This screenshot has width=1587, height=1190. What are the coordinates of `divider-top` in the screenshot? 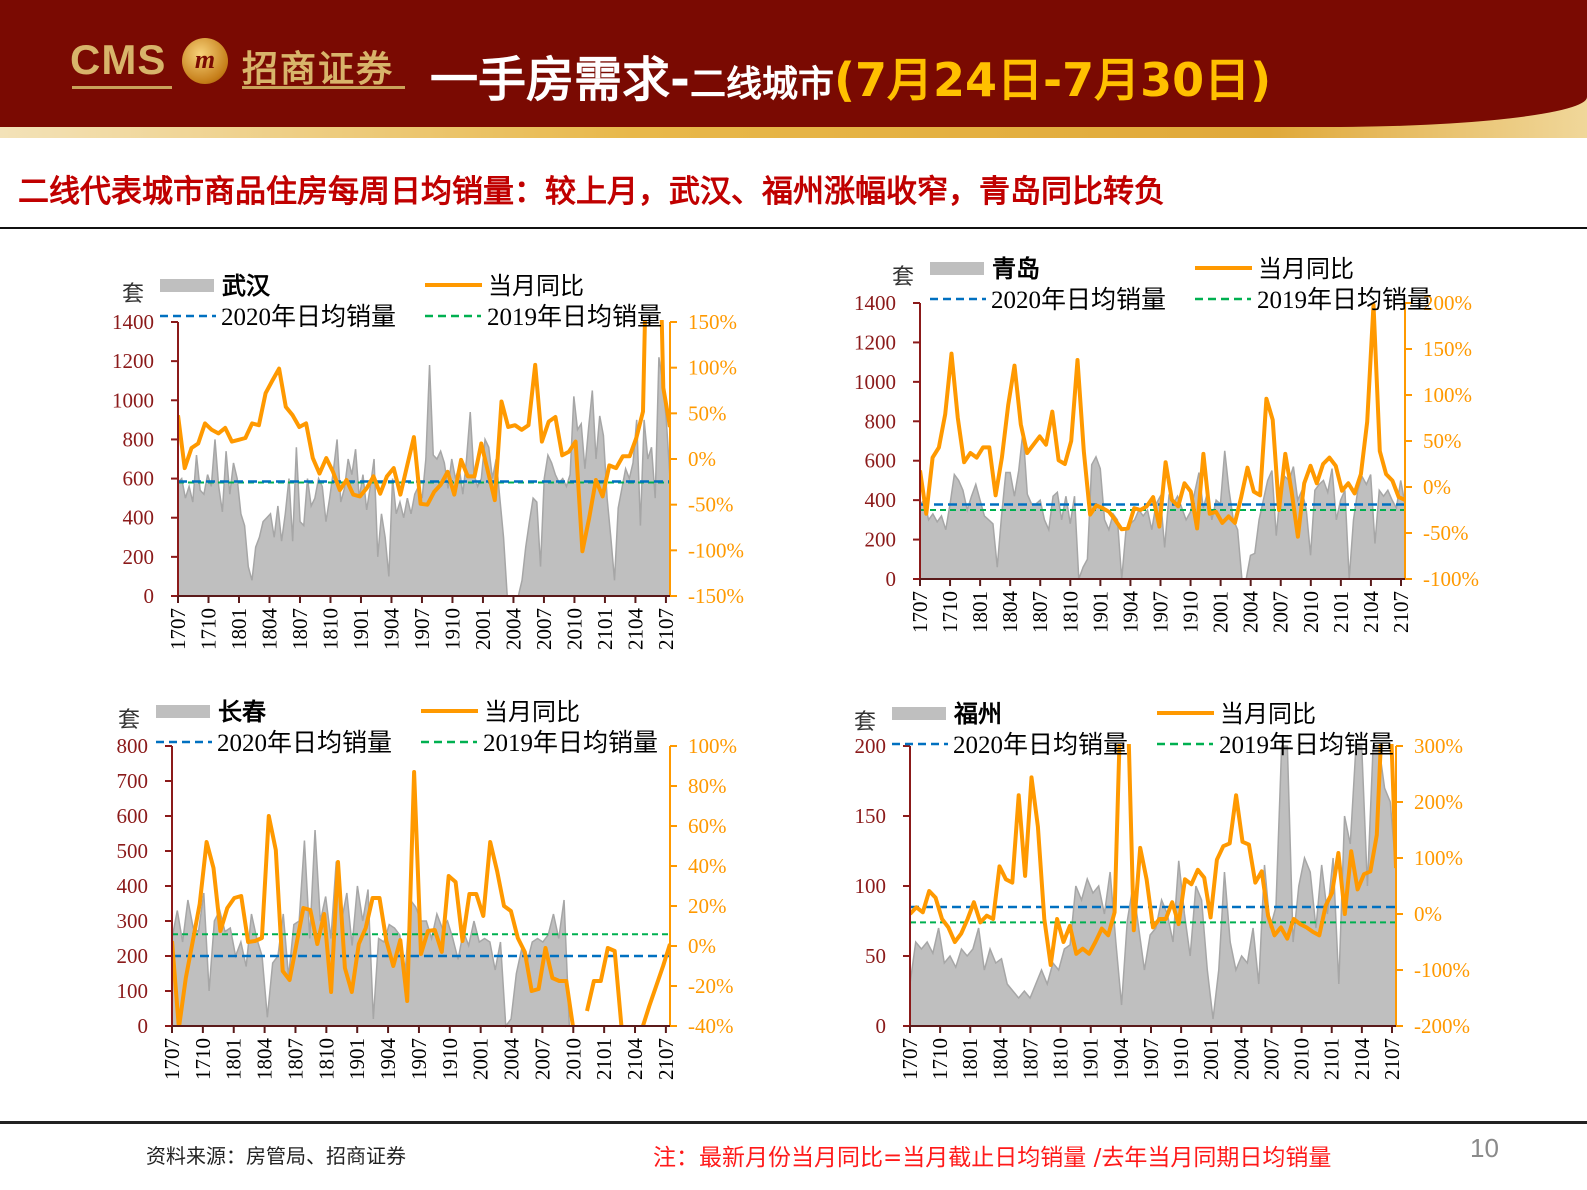 It's located at (793, 228).